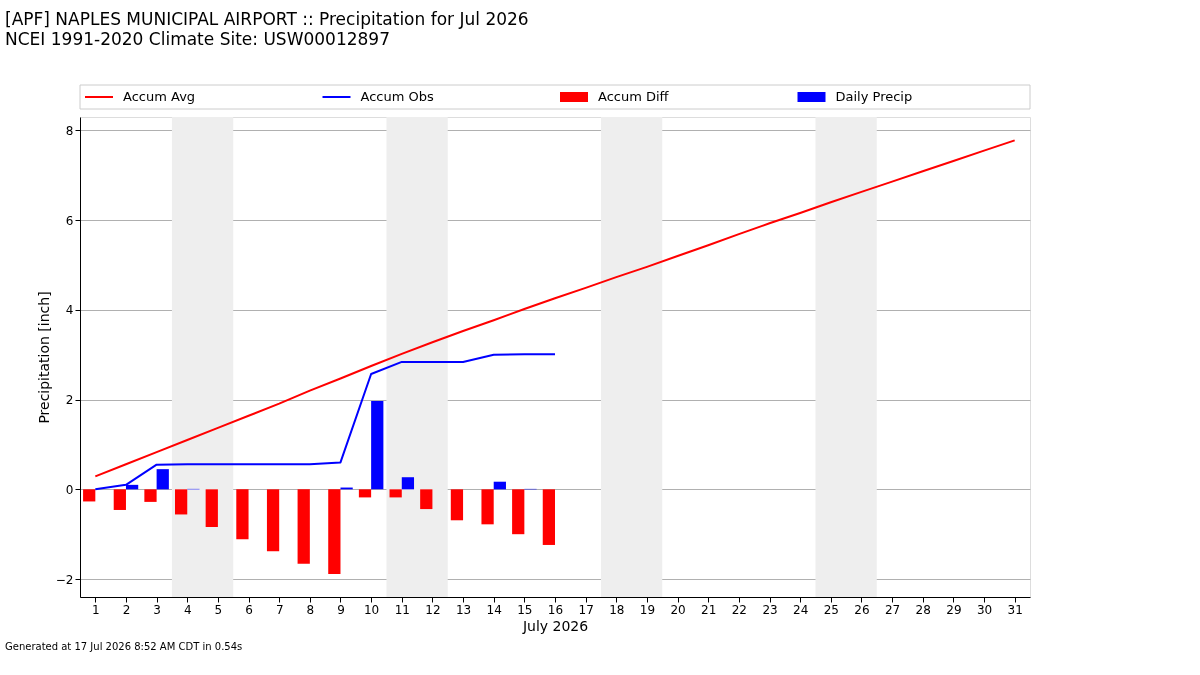 The image size is (1200, 675). I want to click on x-axis-title: July 2026, so click(555, 625).